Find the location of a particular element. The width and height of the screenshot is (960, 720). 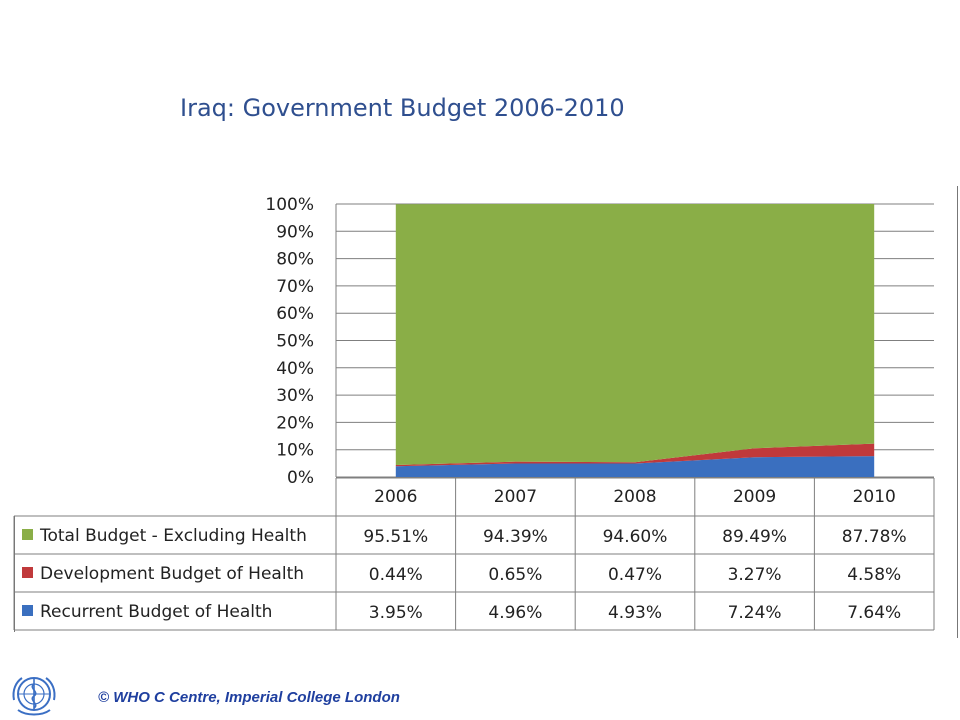

data-label: 94.39% is located at coordinates (515, 537).